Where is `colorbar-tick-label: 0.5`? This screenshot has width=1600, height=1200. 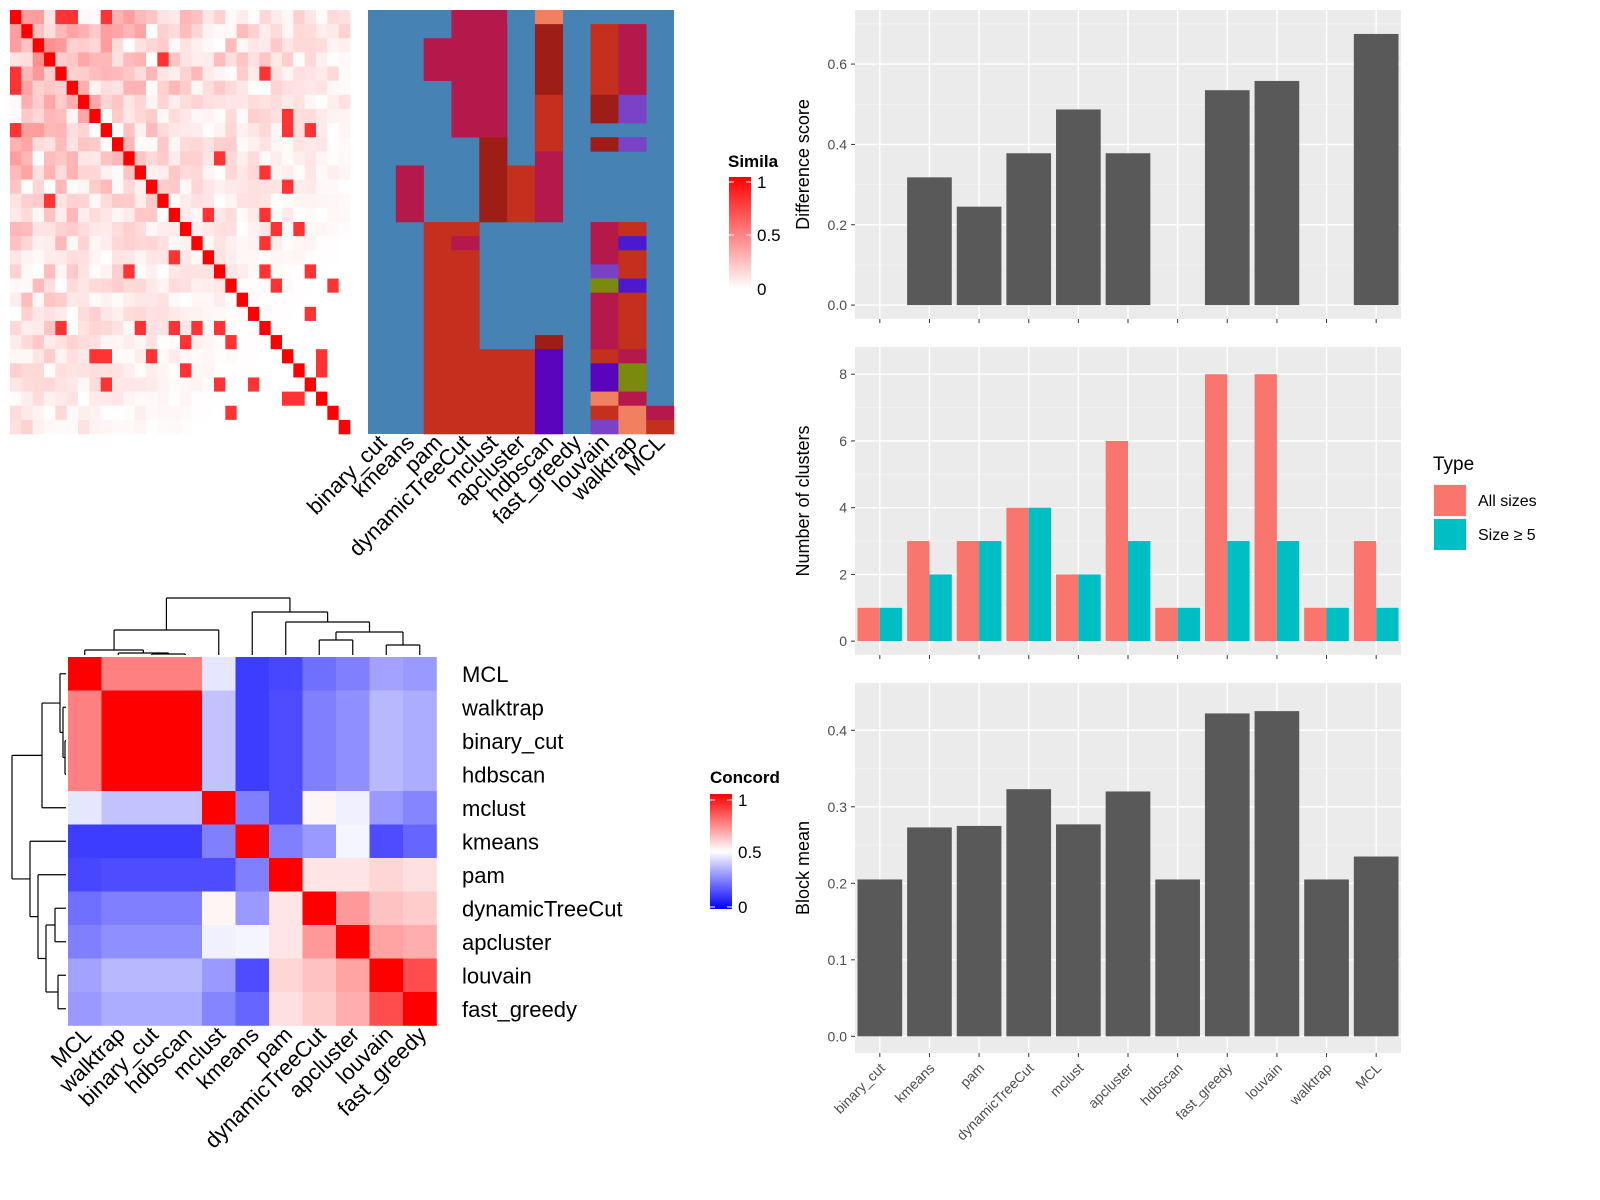
colorbar-tick-label: 0.5 is located at coordinates (750, 852).